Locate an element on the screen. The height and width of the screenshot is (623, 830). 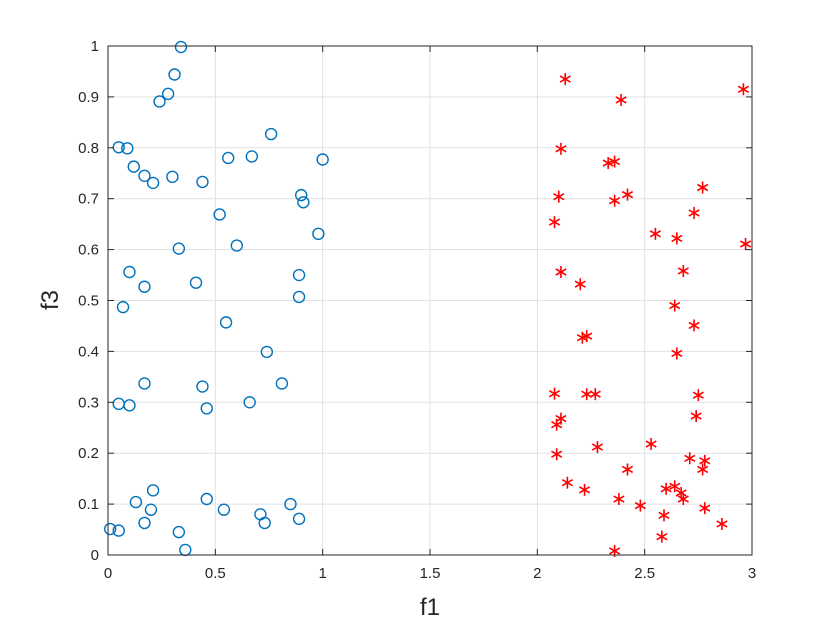
x-tick-label: 2.5 is located at coordinates (644, 573).